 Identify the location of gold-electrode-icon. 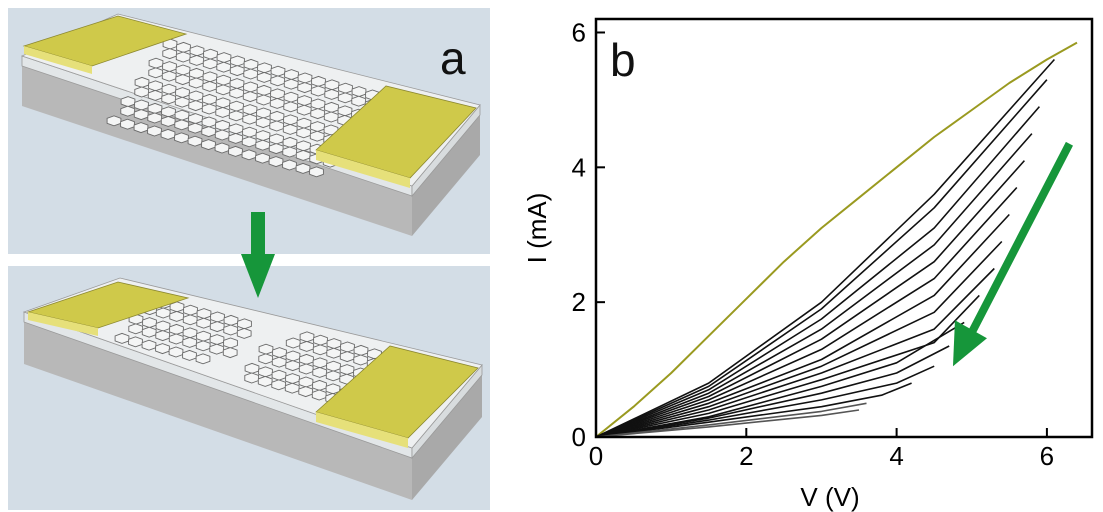
(249, 101).